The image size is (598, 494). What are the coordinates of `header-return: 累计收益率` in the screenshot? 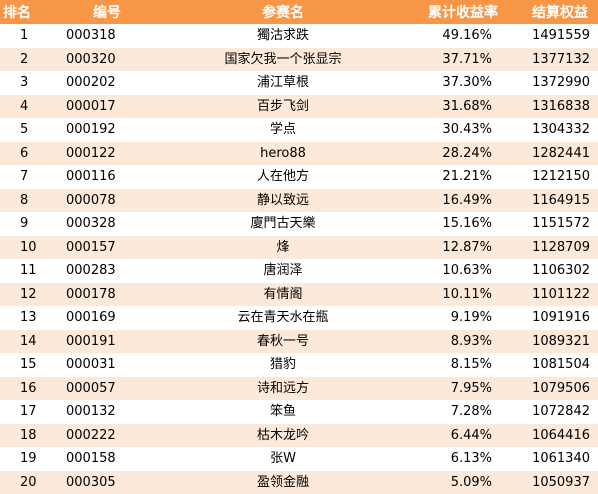 It's located at (457, 12).